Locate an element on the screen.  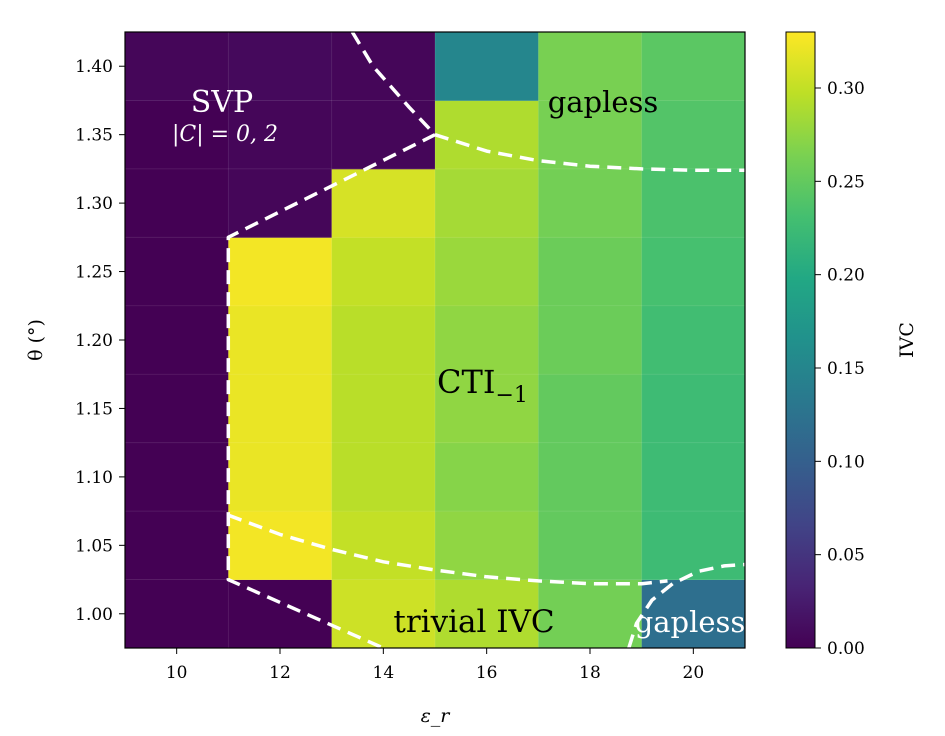
cti-label: CTI−1 is located at coordinates (482, 385).